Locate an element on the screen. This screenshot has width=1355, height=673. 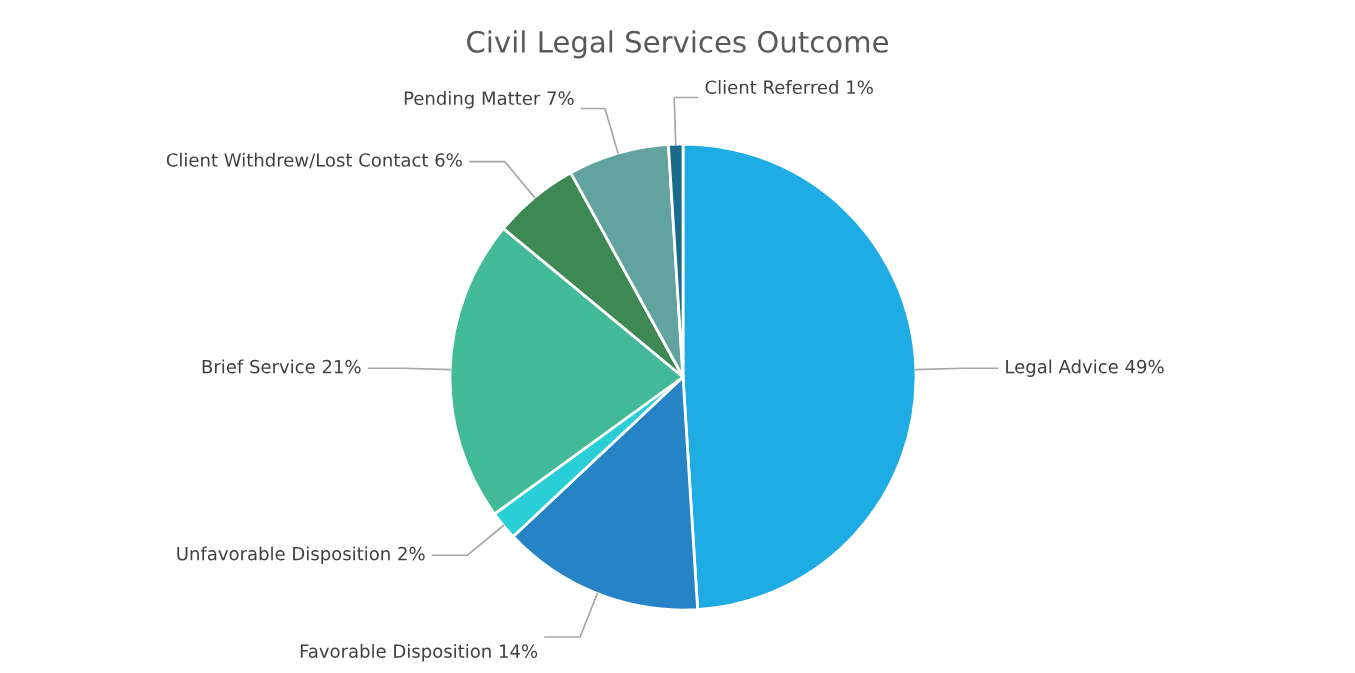
chart-title: Civil Legal Services Outcome is located at coordinates (677, 44).